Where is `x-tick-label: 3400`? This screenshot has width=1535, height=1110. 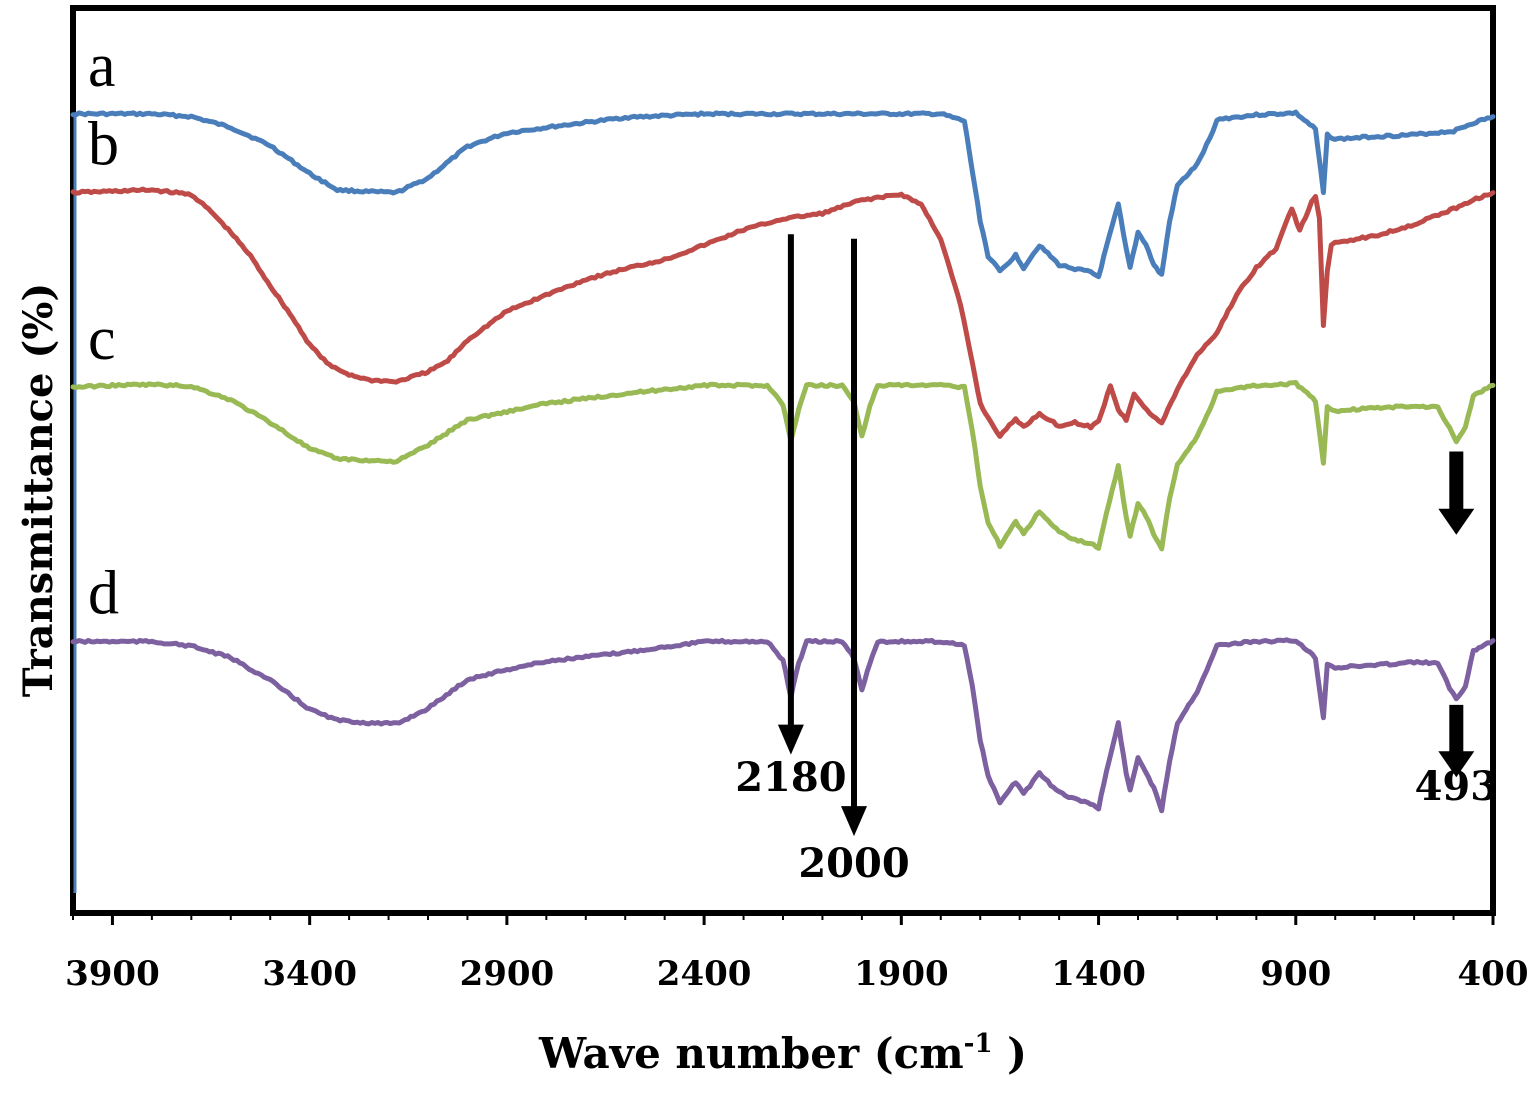
x-tick-label: 3400 is located at coordinates (309, 974).